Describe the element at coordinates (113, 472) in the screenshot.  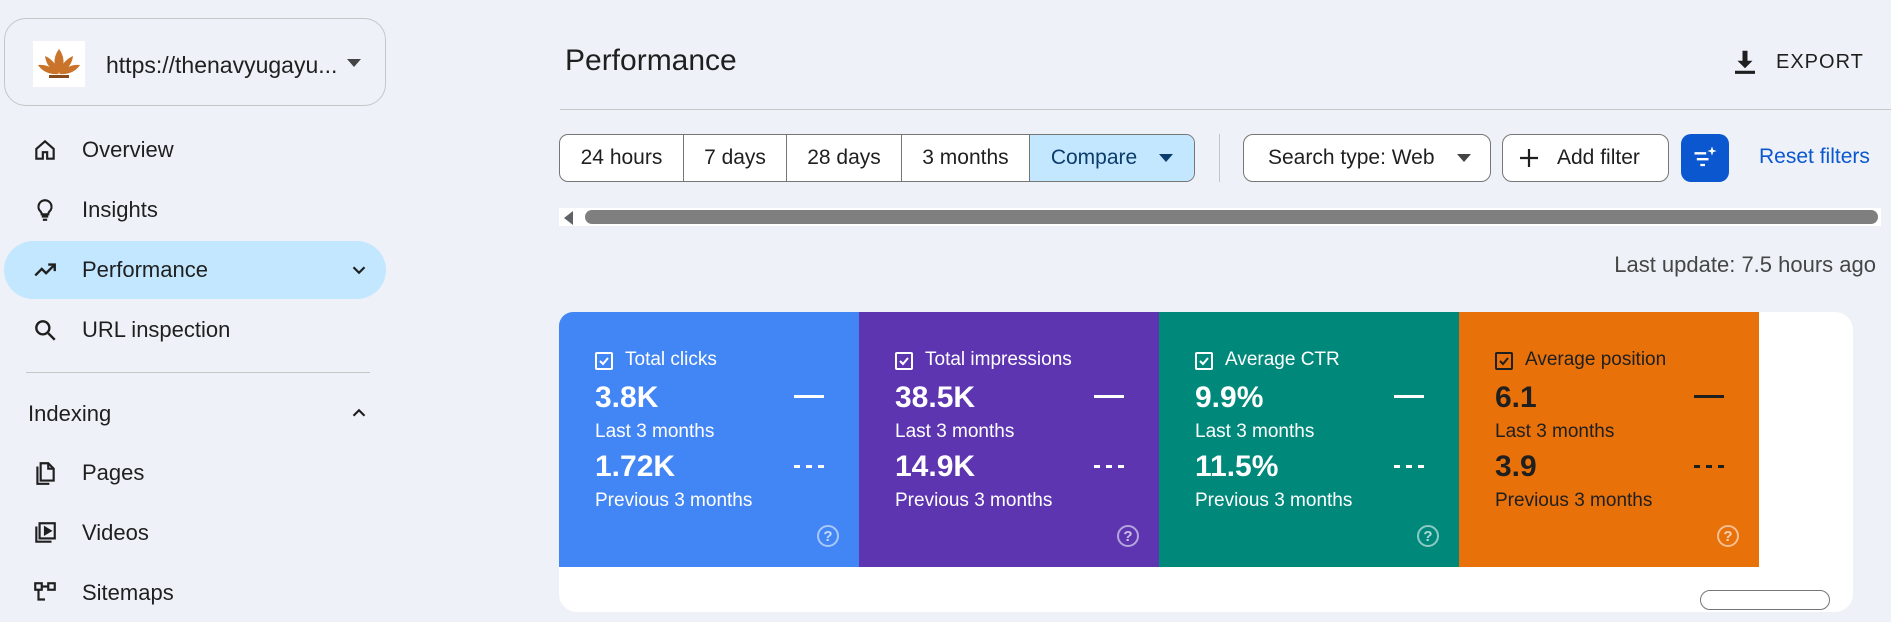
I see `sidebar-item-label: Pages` at that location.